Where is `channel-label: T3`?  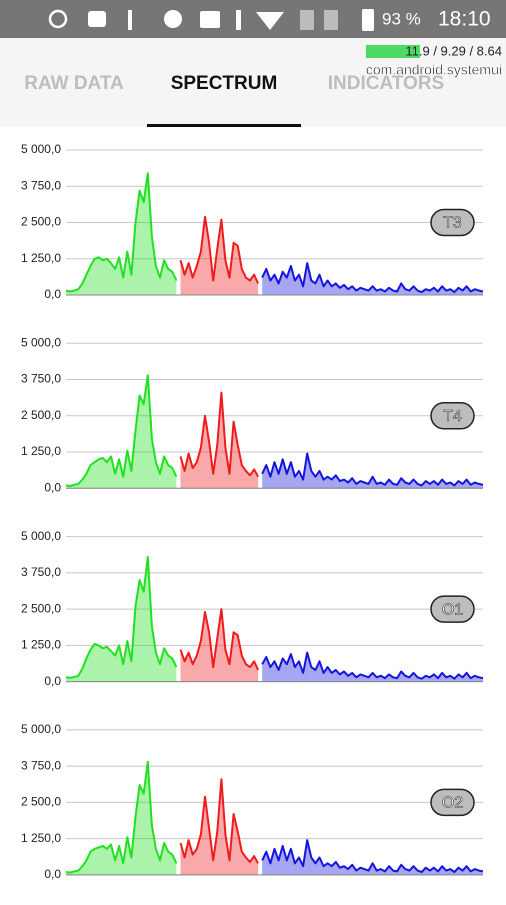
channel-label: T3 is located at coordinates (452, 223).